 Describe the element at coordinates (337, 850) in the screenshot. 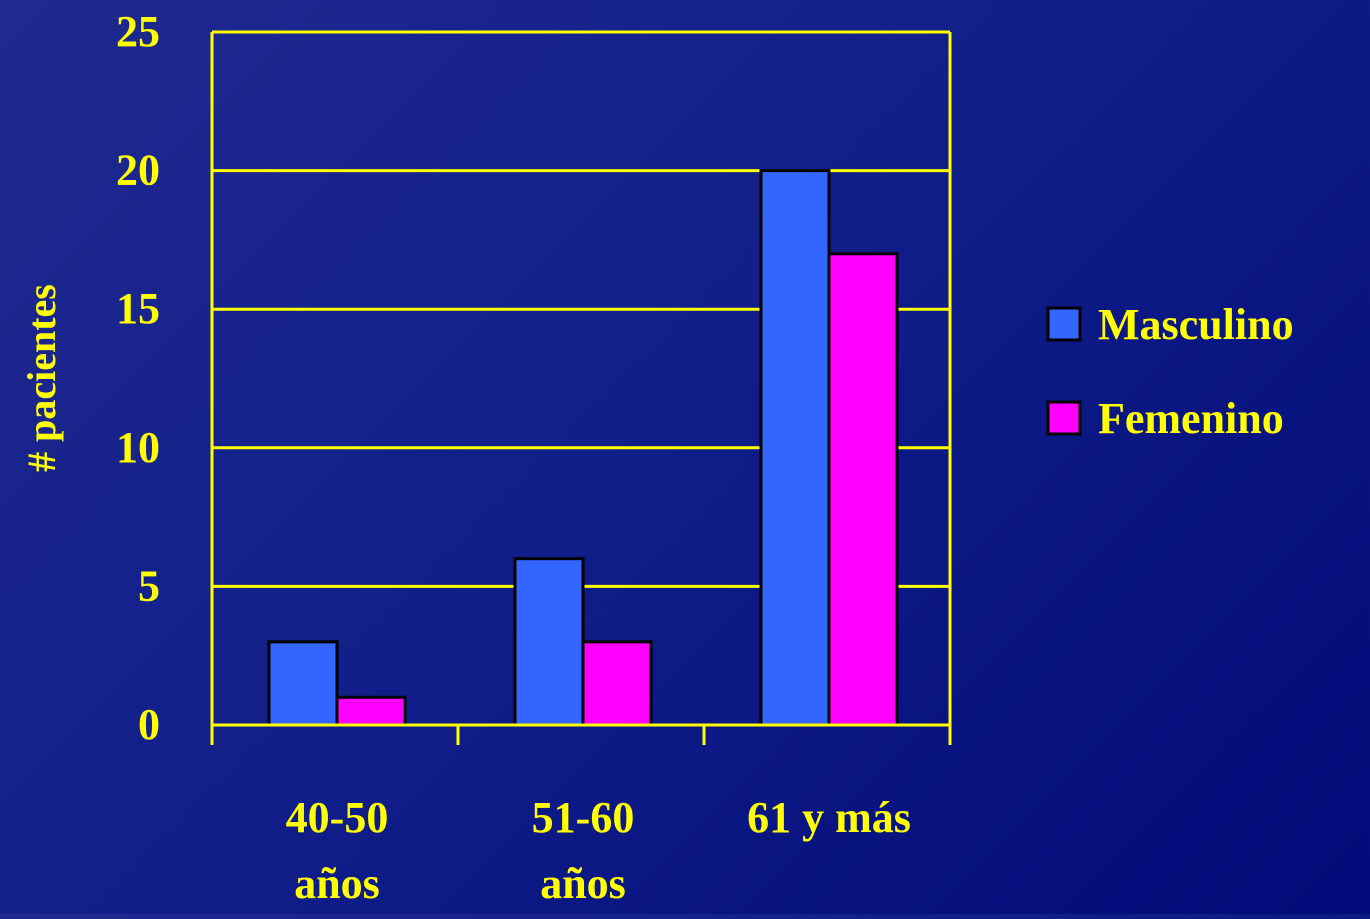

I see `x-tick-label: 40-50 años` at that location.